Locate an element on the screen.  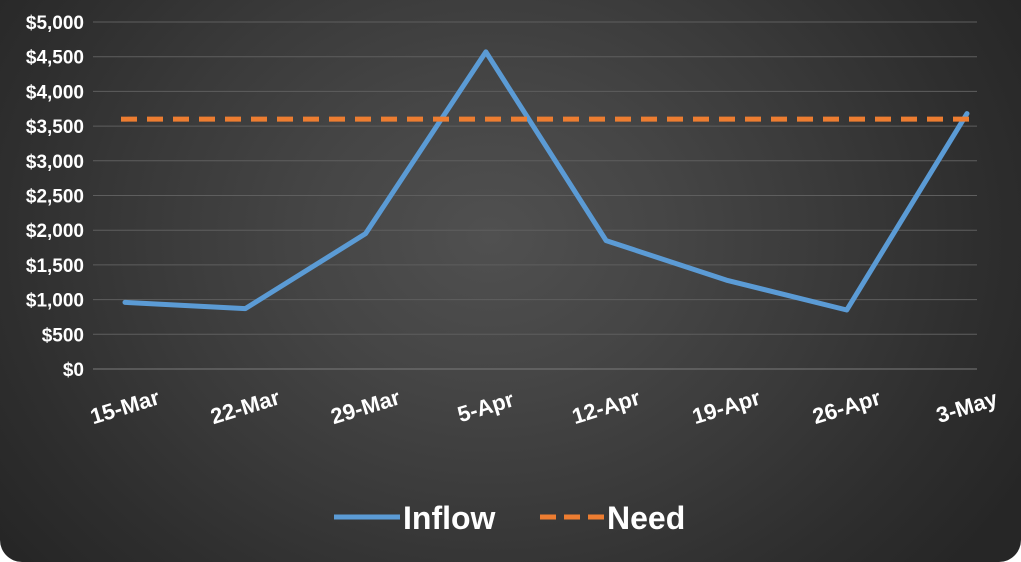
y-tick-label: $0 is located at coordinates (73, 370).